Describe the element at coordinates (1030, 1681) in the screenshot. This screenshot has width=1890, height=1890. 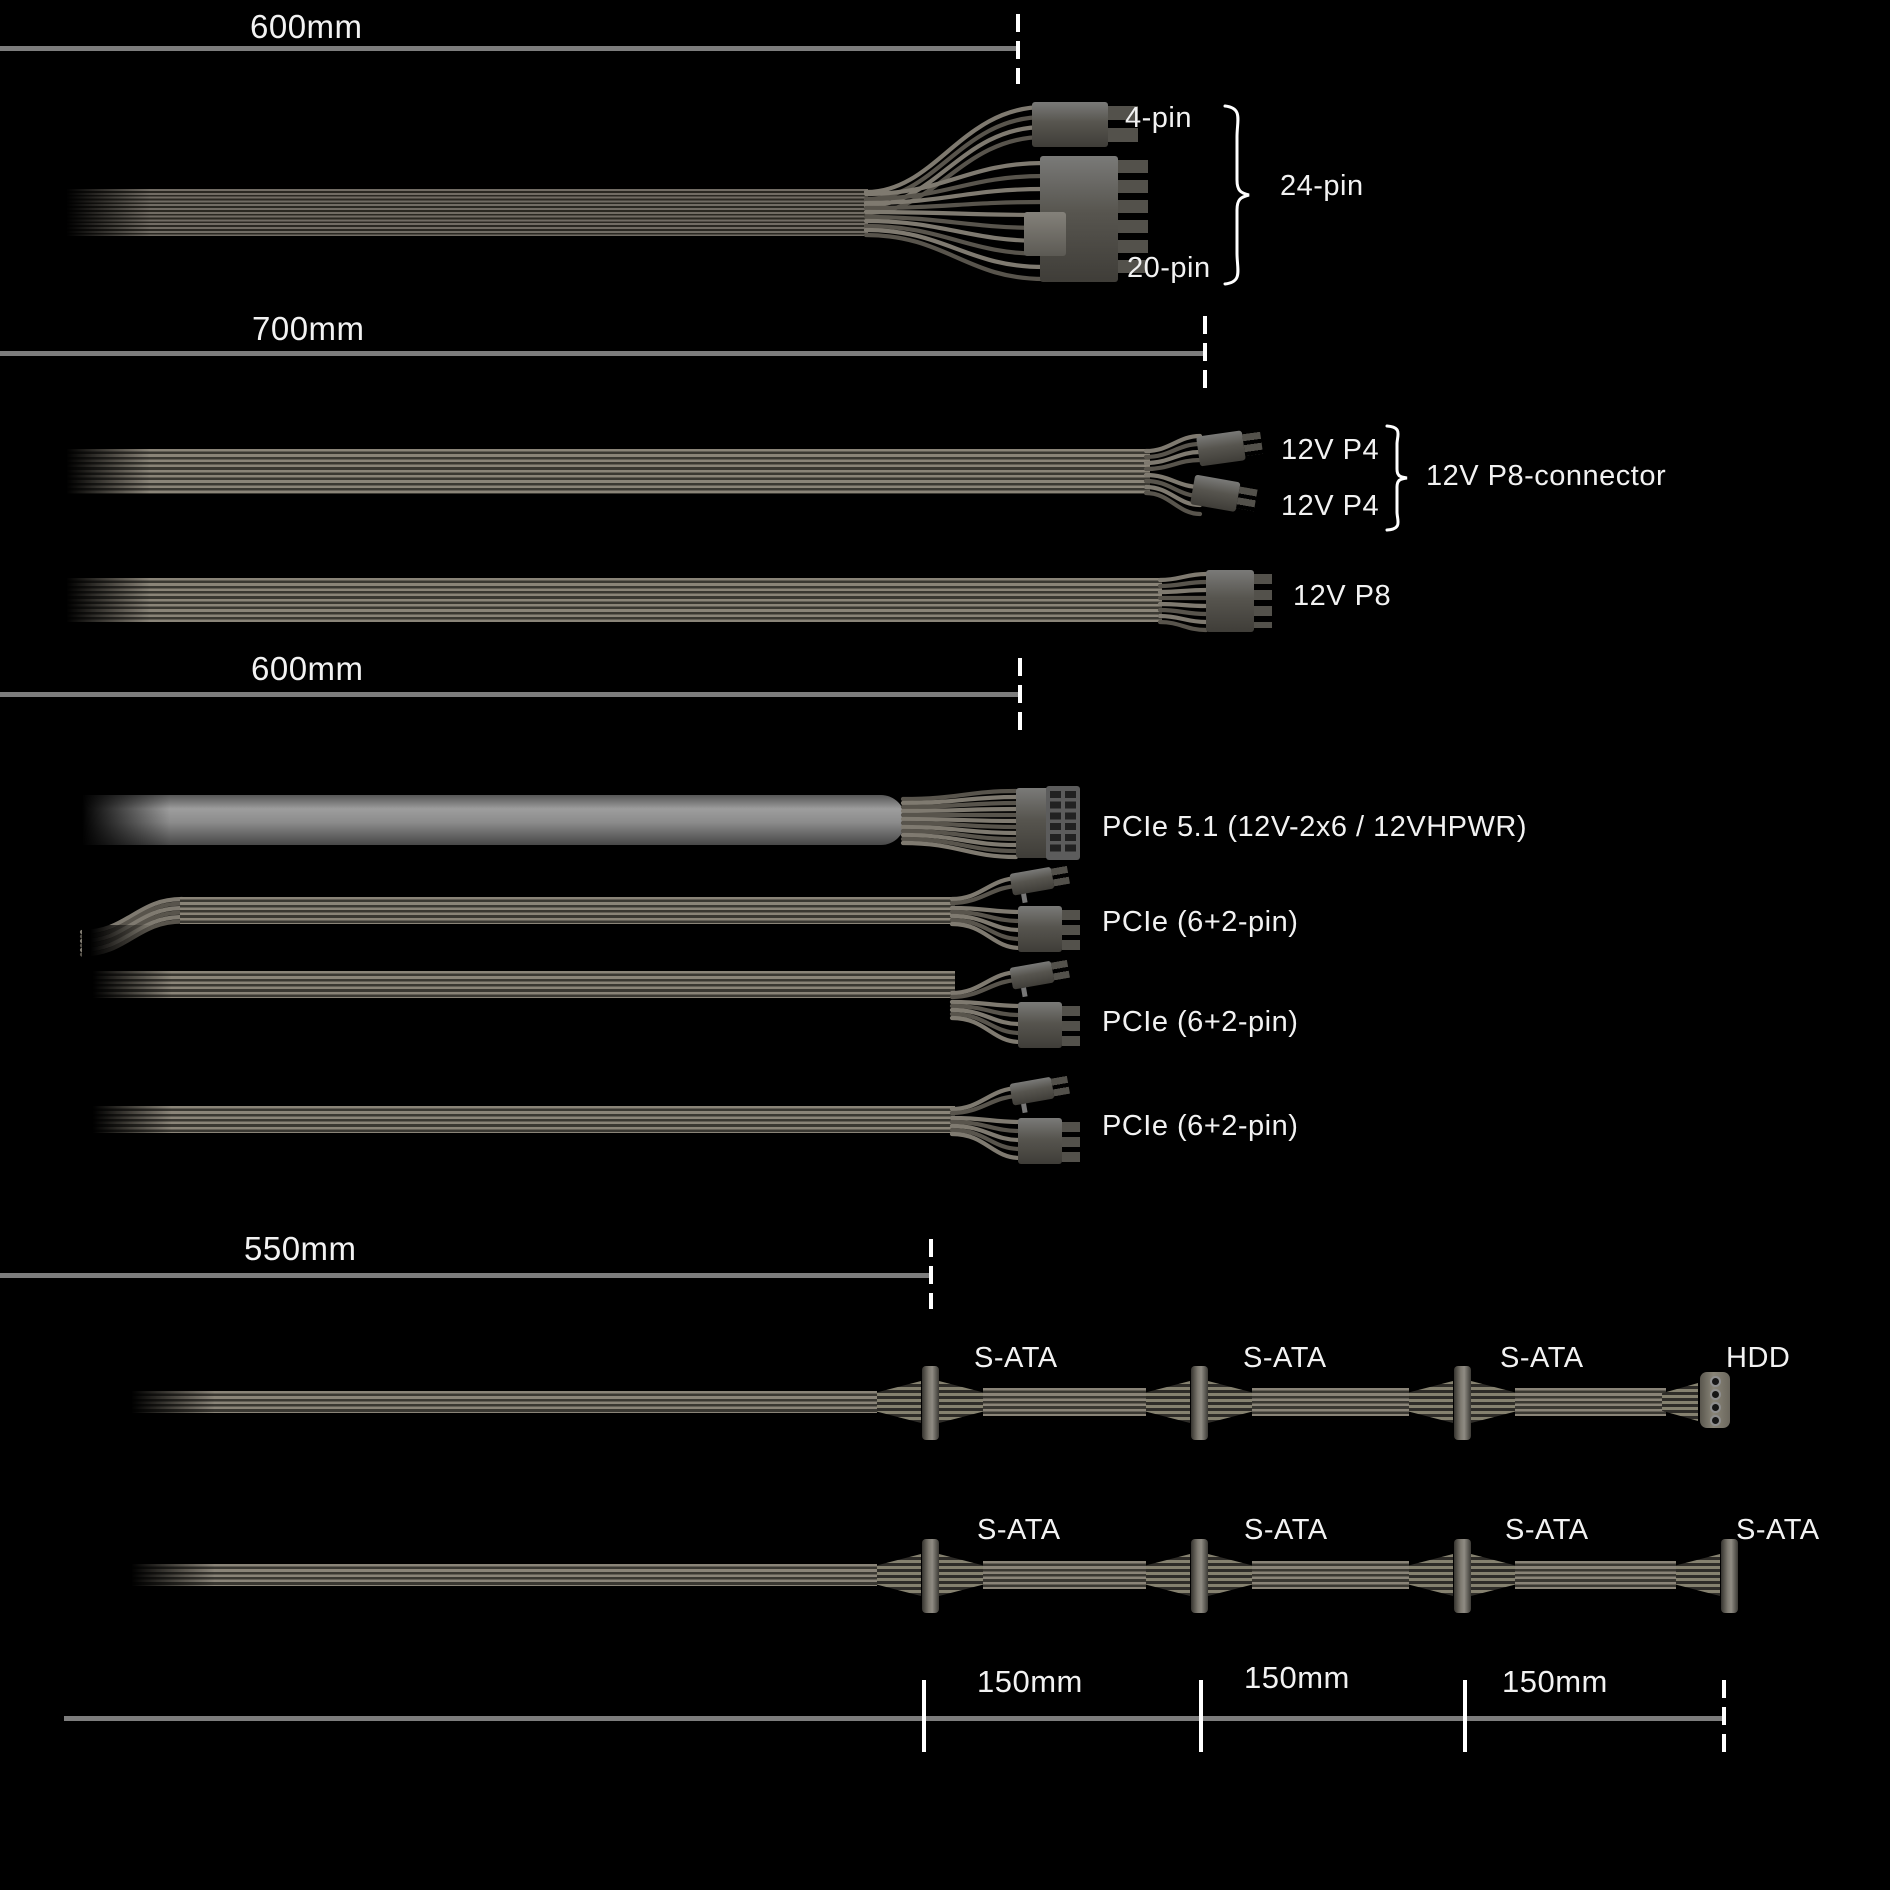
I see `segment-150-label-1: 150mm` at that location.